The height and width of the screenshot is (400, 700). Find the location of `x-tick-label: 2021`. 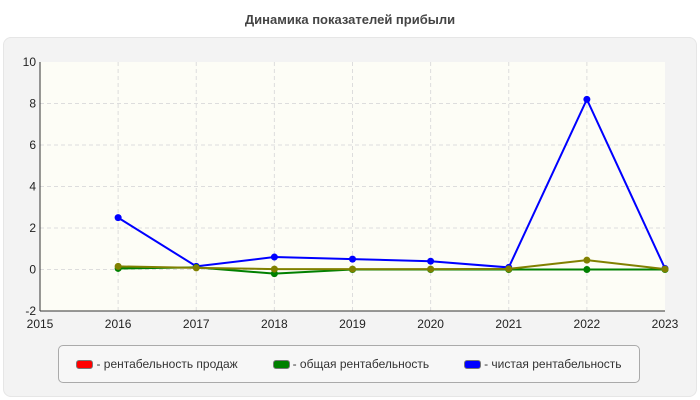

x-tick-label: 2021 is located at coordinates (508, 324).